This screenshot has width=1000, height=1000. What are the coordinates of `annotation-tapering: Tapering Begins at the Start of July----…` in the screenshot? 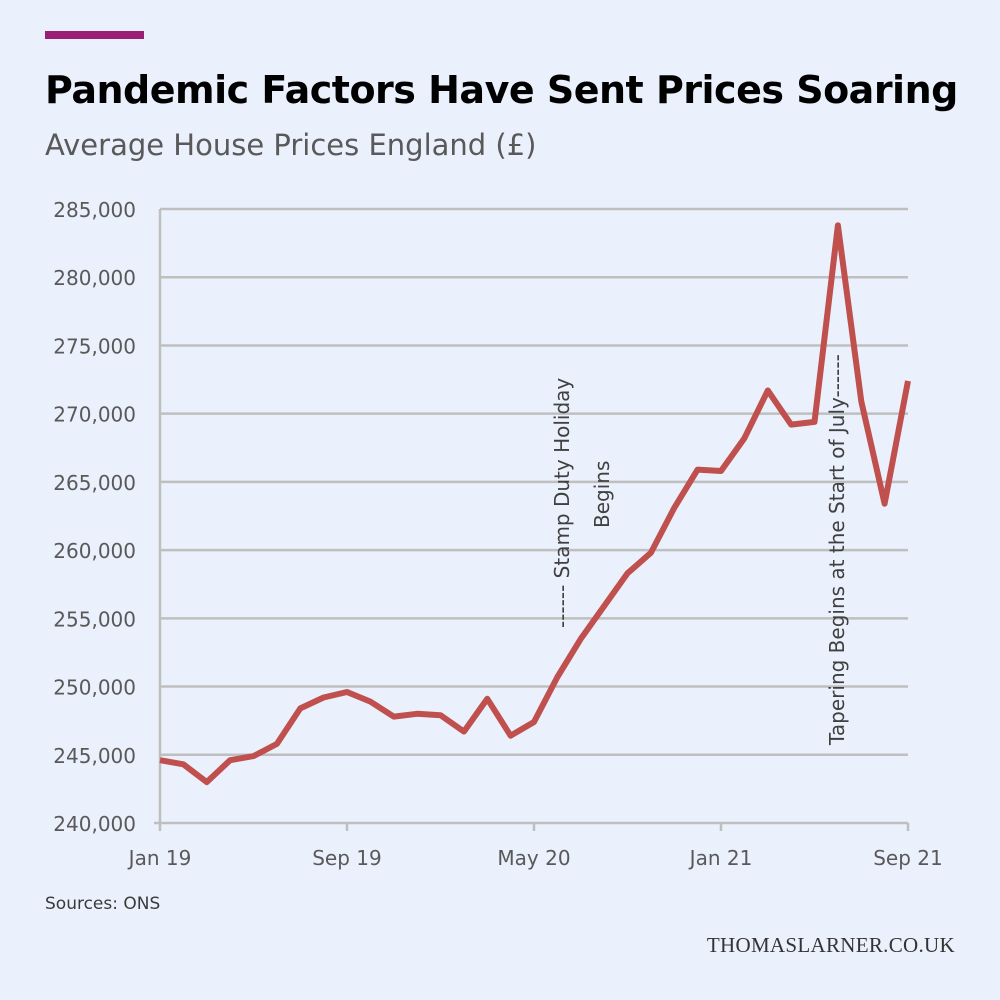 It's located at (837, 550).